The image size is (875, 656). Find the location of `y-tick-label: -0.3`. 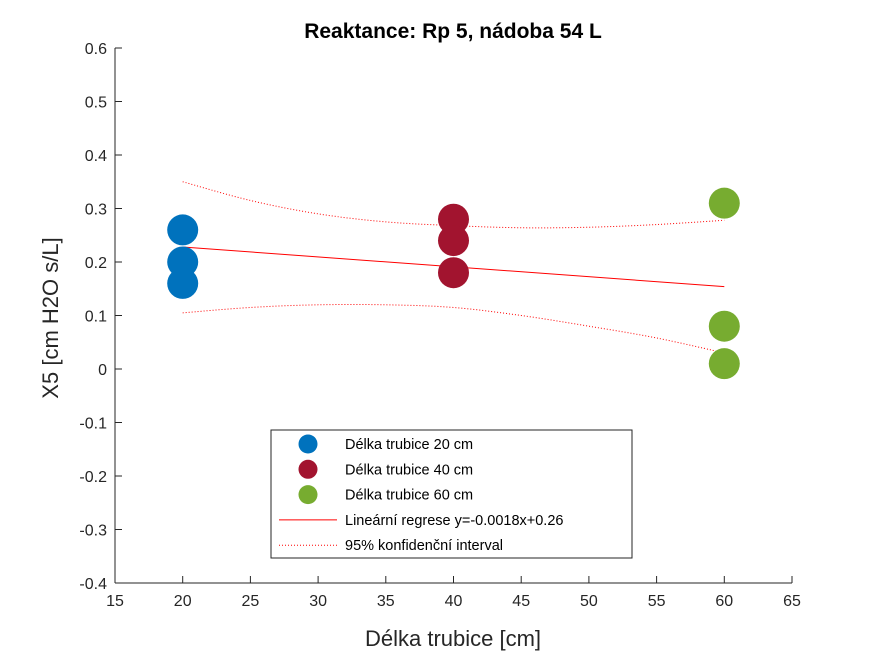

y-tick-label: -0.3 is located at coordinates (93, 531).